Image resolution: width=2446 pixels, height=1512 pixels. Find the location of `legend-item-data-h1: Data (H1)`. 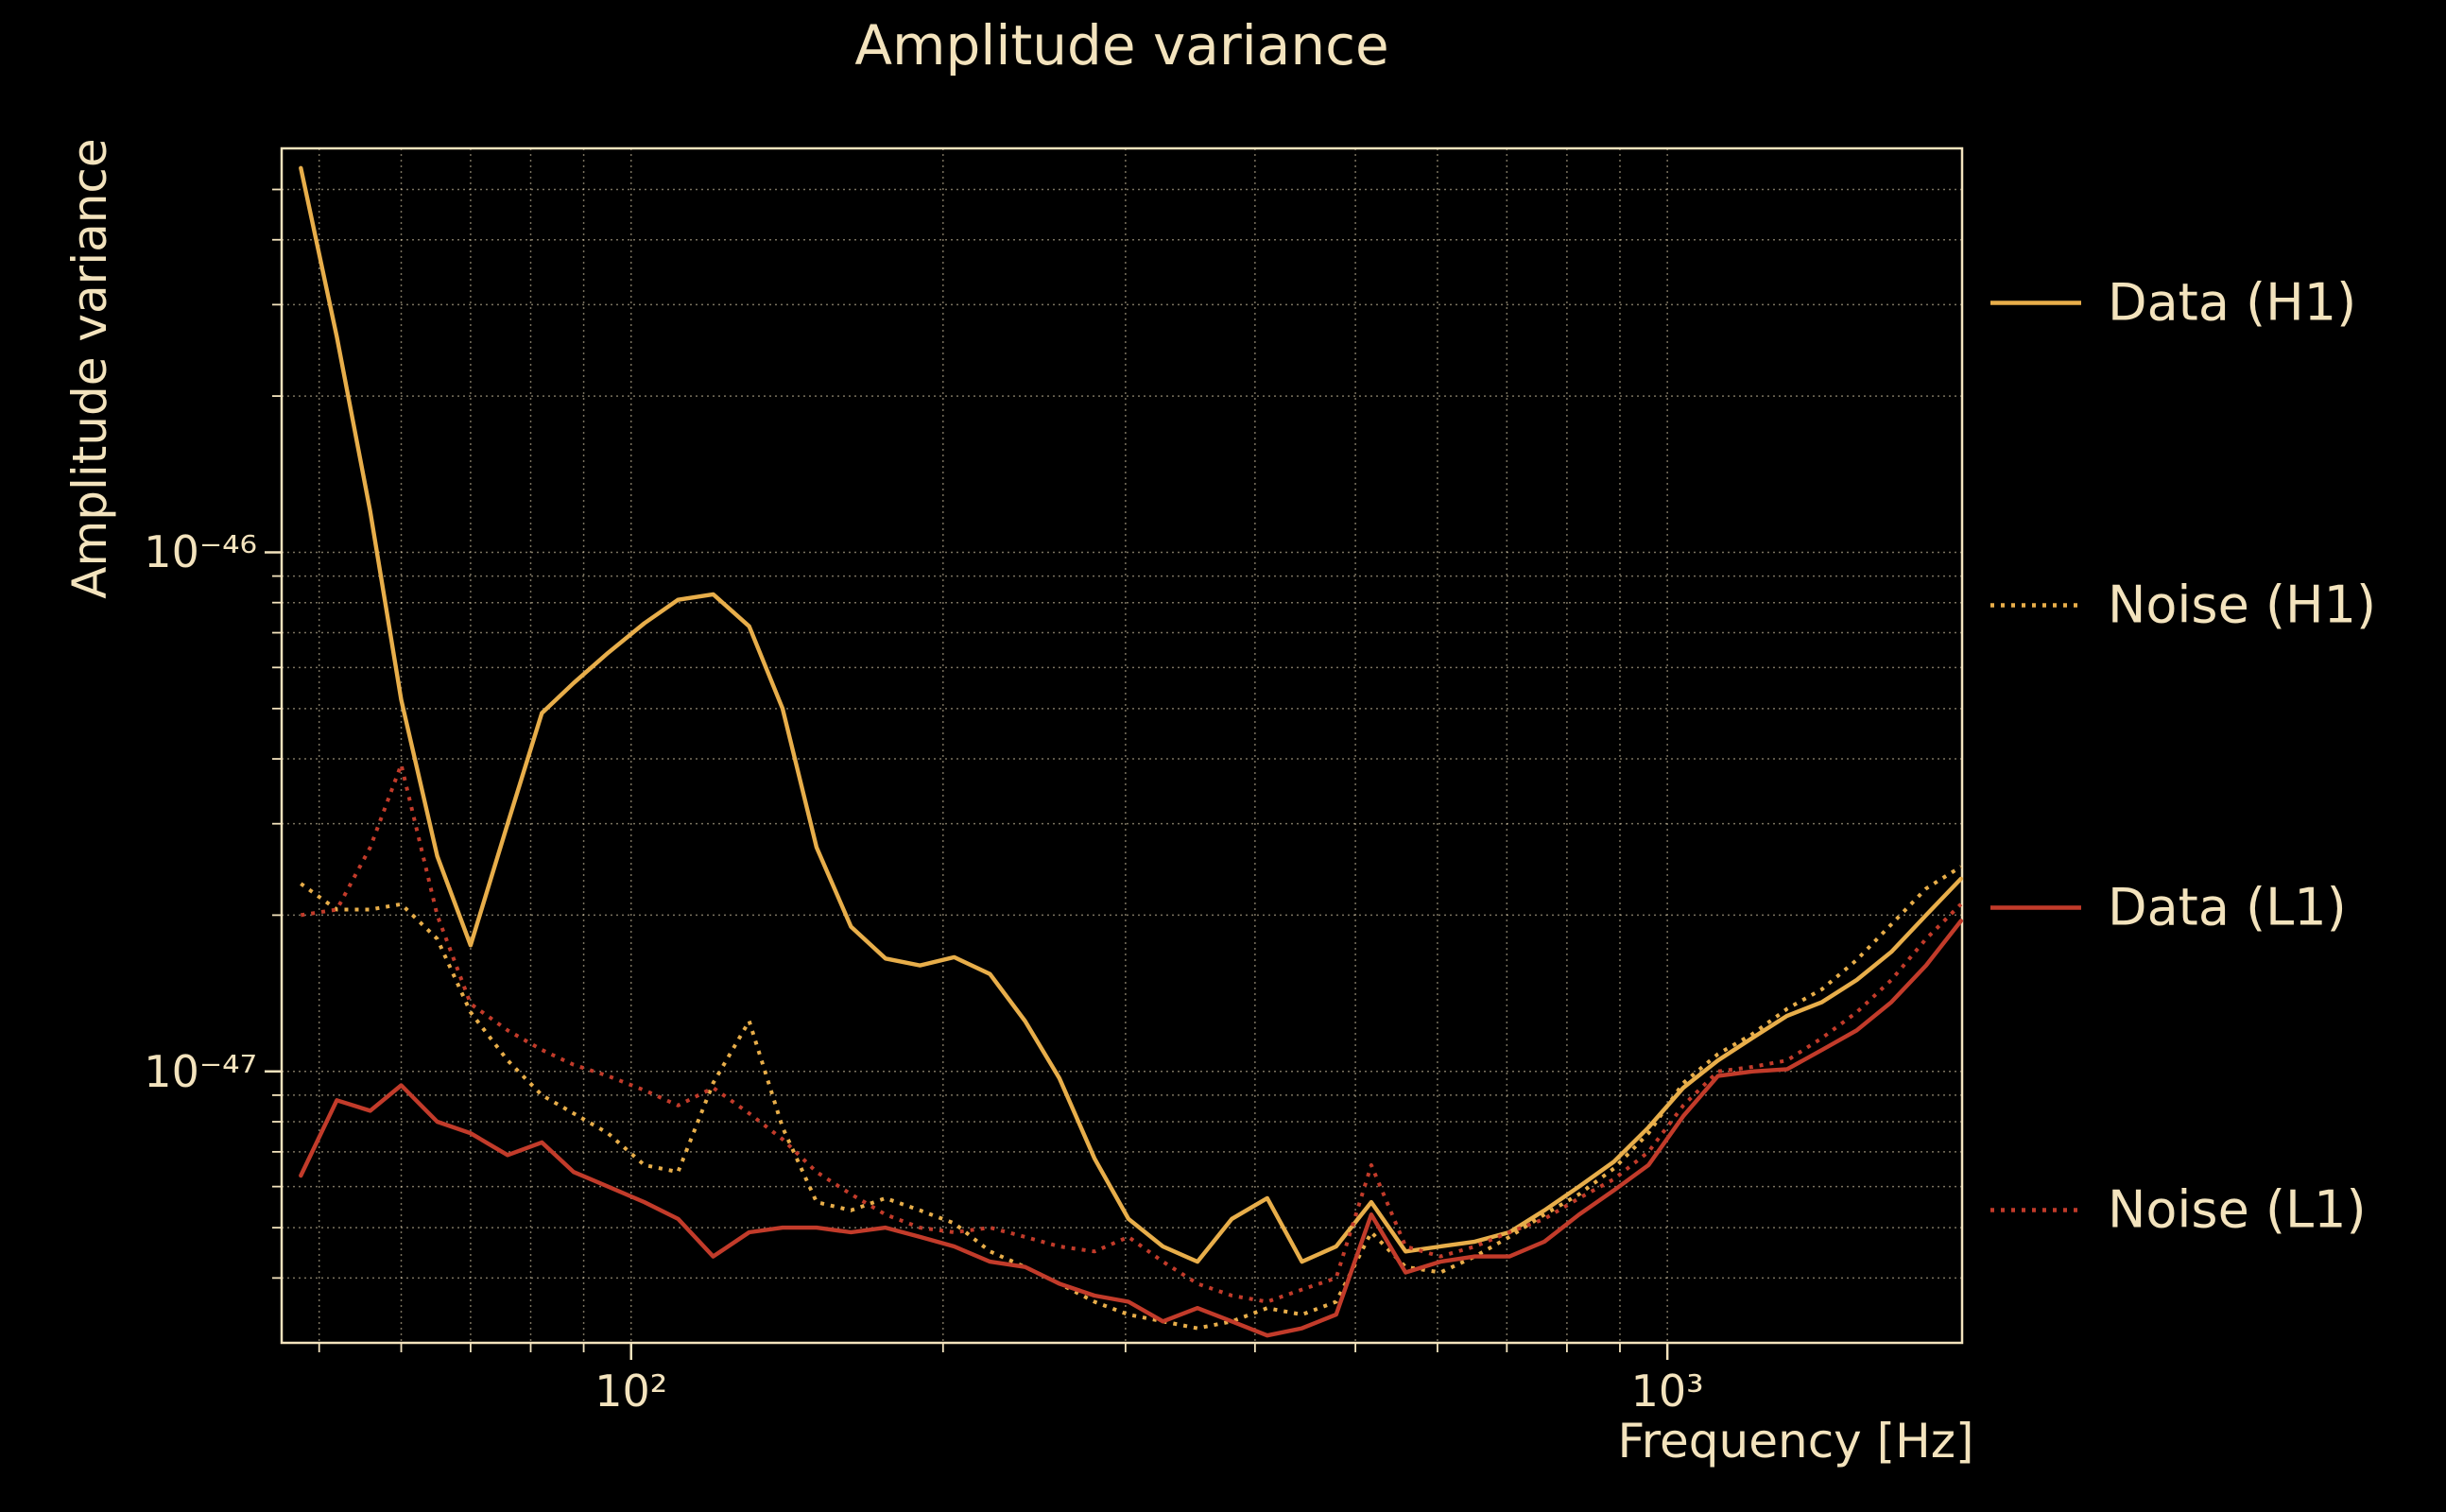

legend-item-data-h1: Data (H1) is located at coordinates (2173, 303).